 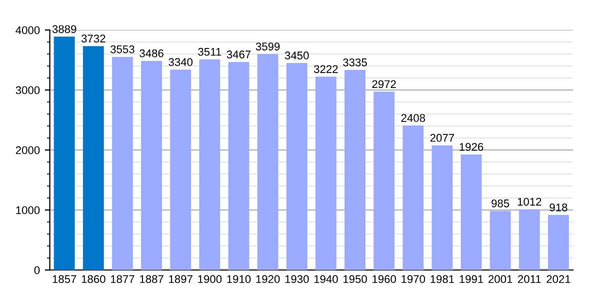 I want to click on x-tick-label: 1897, so click(x=180, y=279).